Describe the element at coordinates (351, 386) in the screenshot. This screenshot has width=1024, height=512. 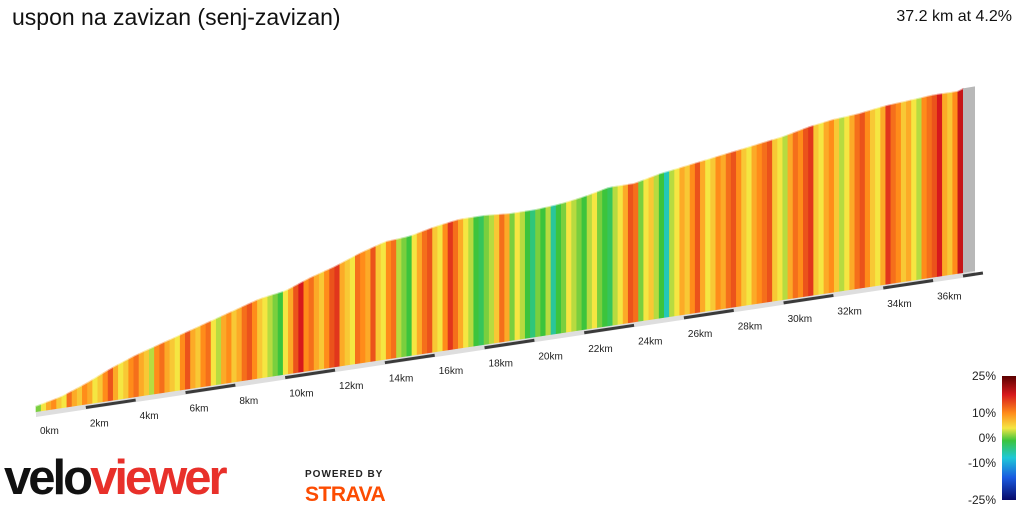
I see `x-tick-label: 12km` at that location.